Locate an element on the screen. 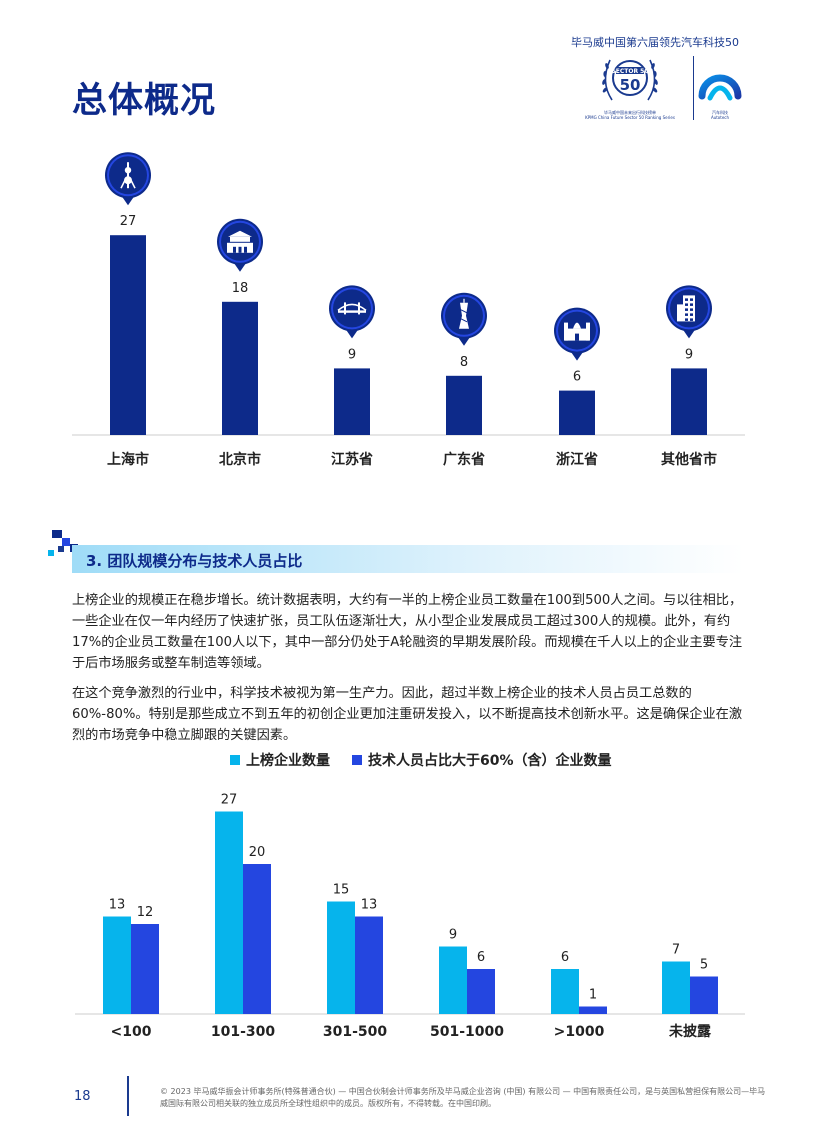 This screenshot has height=1145, width=816. category-label: 101-300 is located at coordinates (243, 1032).